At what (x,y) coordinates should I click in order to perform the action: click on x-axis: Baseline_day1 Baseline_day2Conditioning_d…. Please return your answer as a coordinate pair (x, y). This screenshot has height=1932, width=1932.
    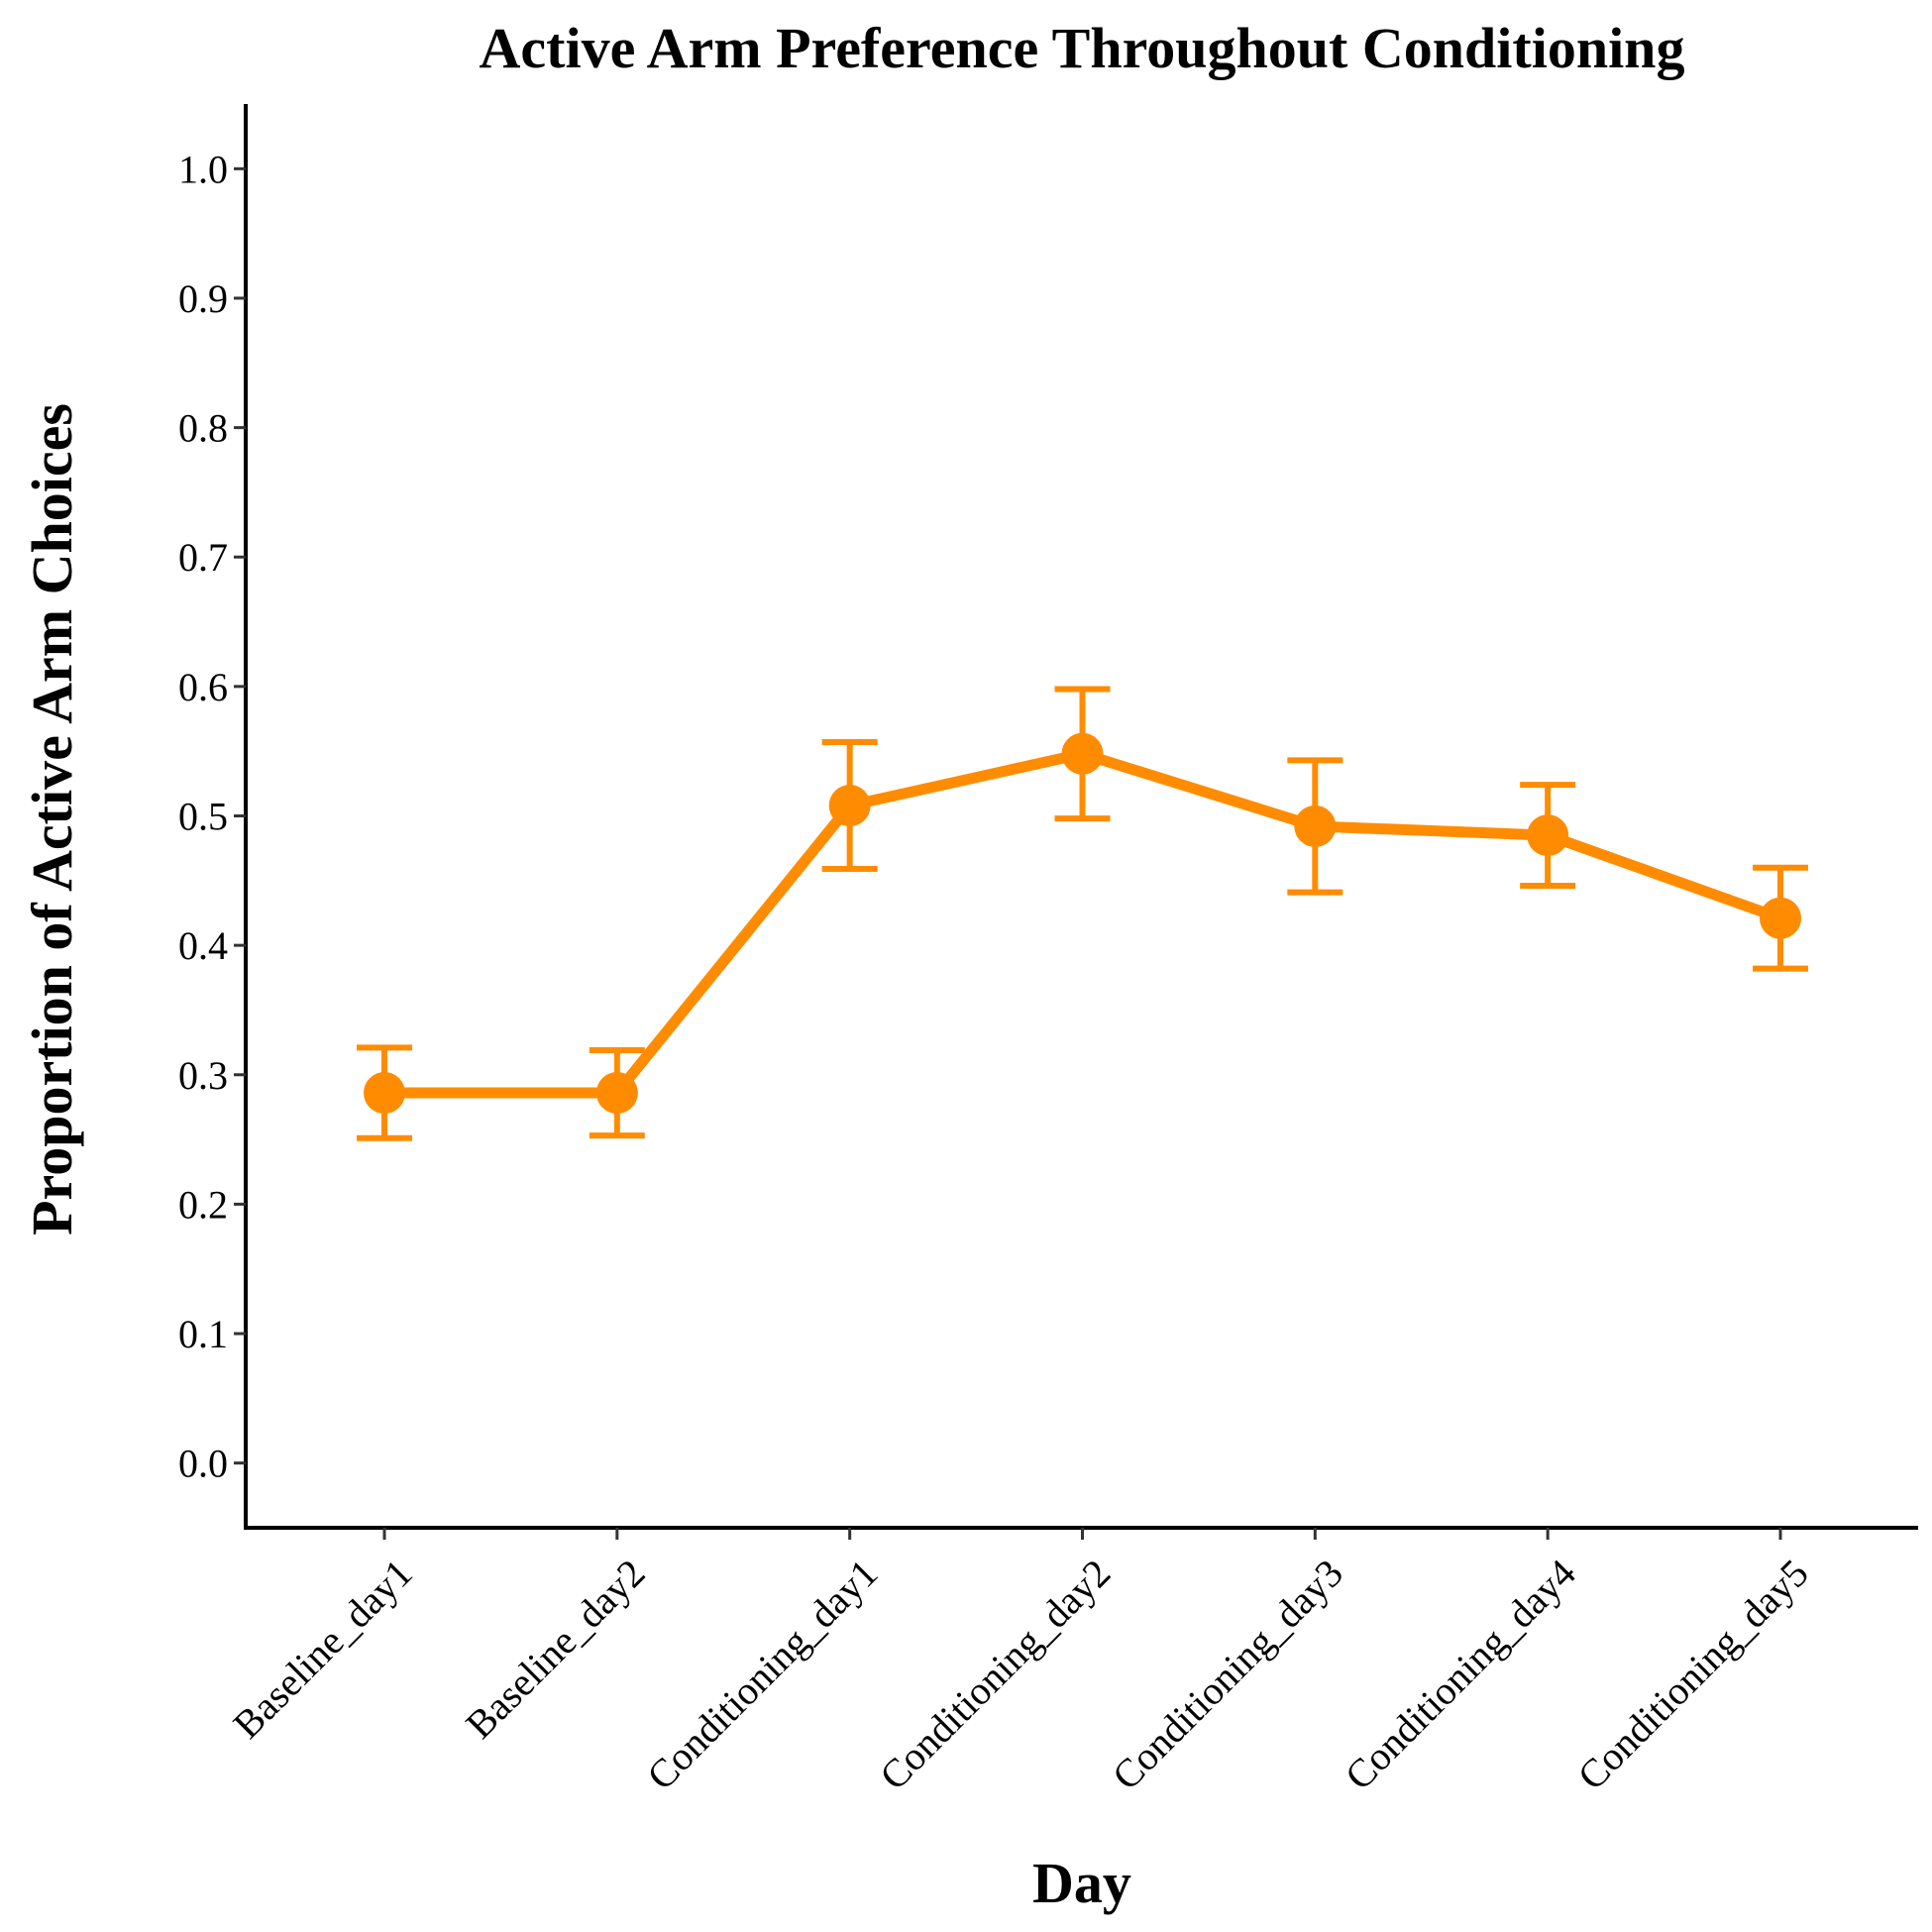
    Looking at the image, I should click on (1071, 1662).